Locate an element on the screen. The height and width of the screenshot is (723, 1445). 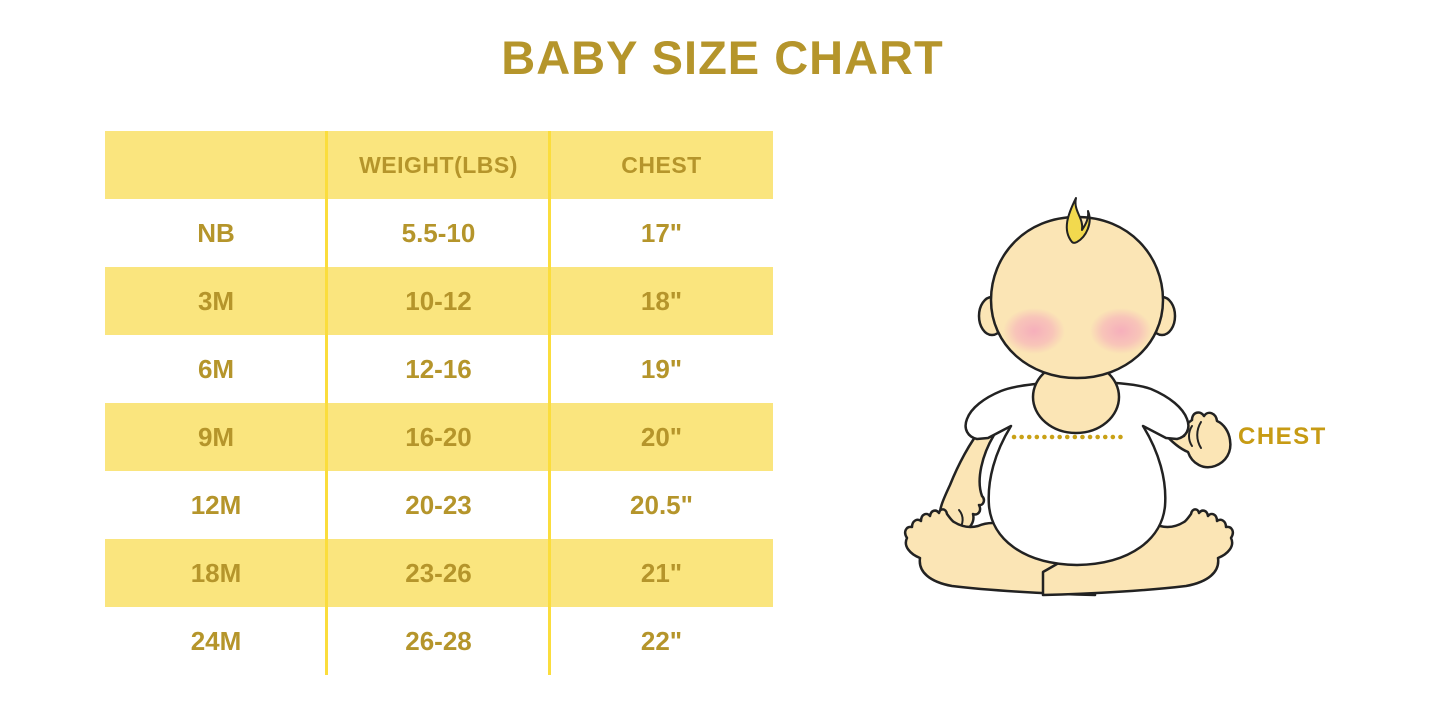
chest-cell: 18" is located at coordinates (661, 301).